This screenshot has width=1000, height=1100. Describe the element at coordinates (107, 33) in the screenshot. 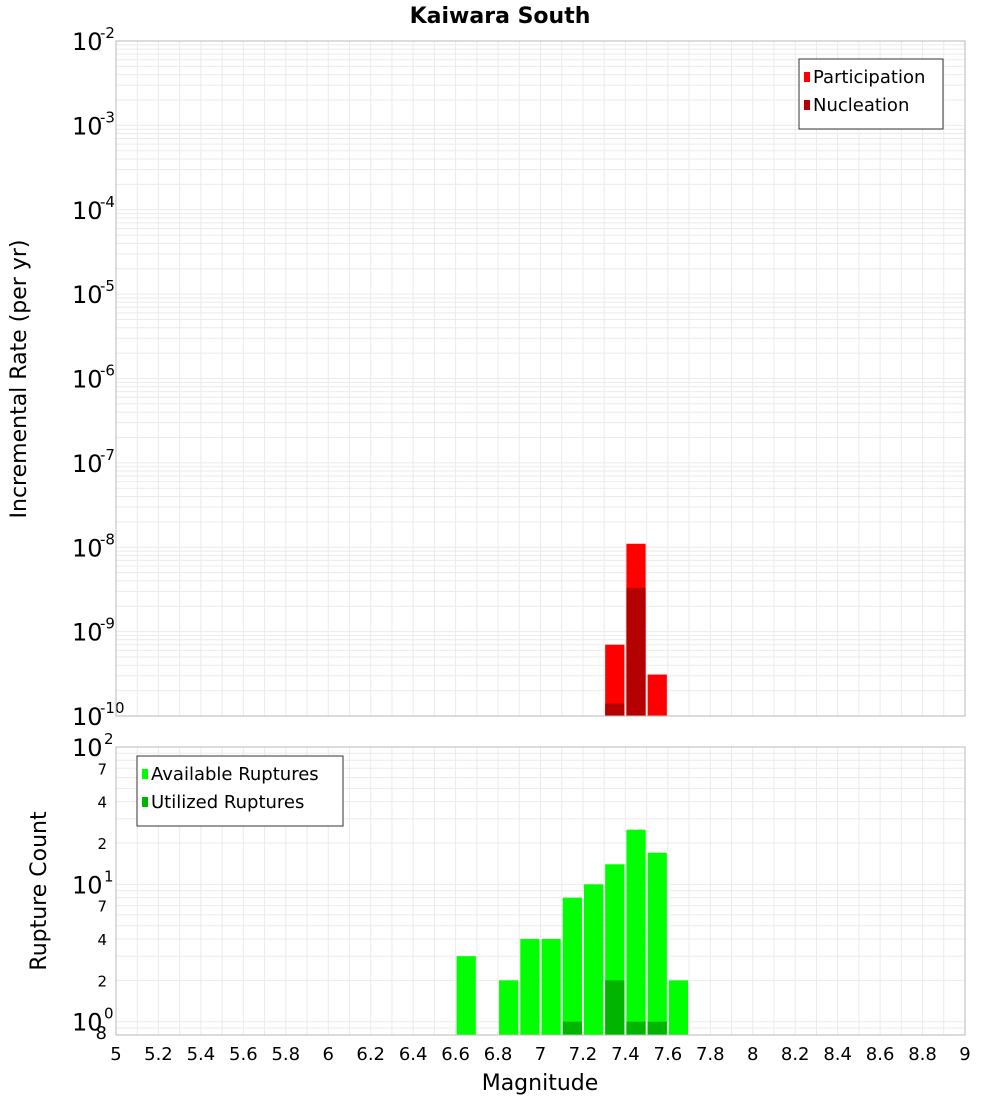

I see `y-tick-exponent: -2` at that location.